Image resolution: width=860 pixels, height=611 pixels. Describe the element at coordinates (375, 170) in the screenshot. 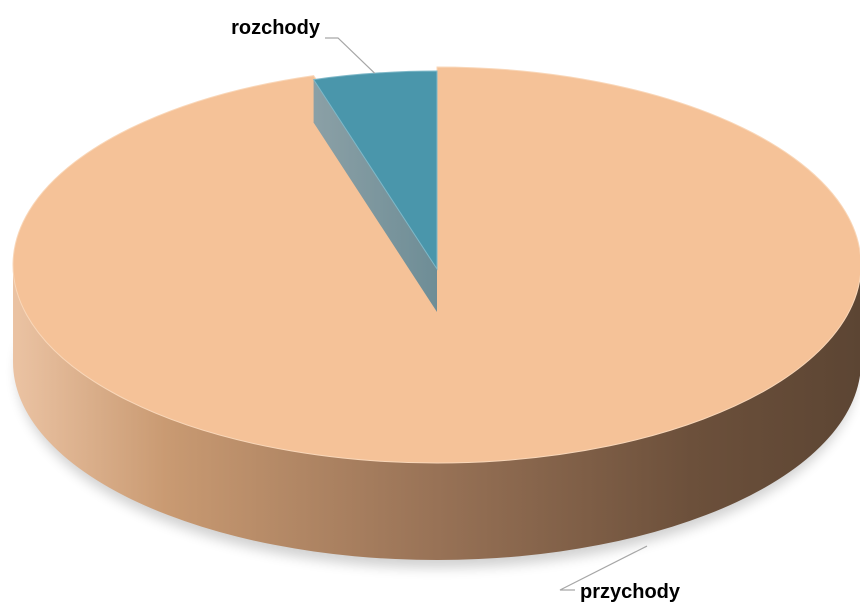

I see `slice-rozchody` at that location.